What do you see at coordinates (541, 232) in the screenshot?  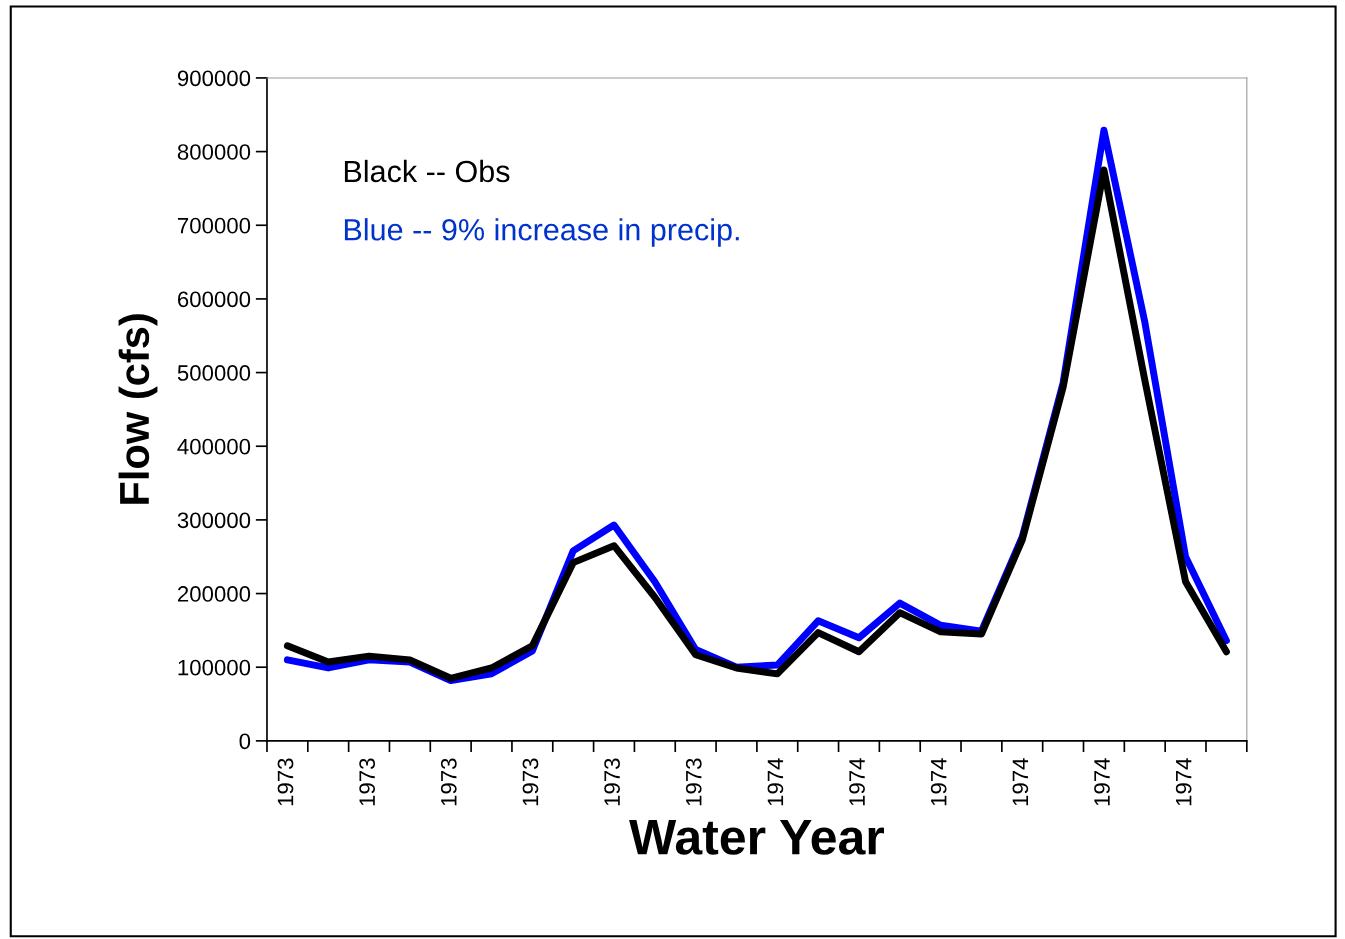 I see `annotation: Blue -- 9% increase in precip.` at bounding box center [541, 232].